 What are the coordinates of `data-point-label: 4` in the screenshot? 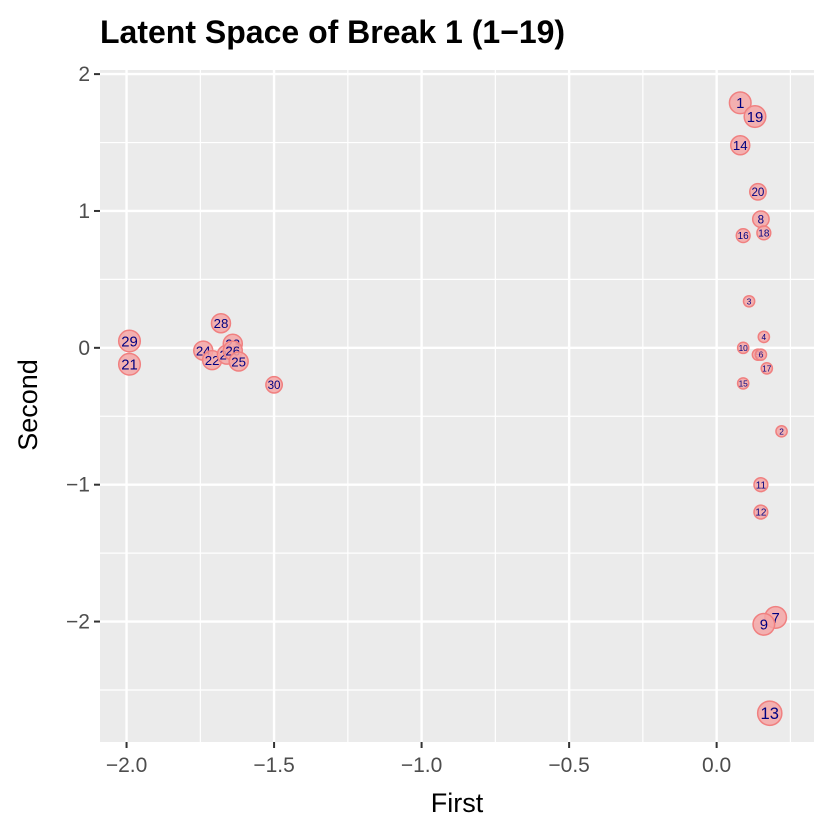 It's located at (764, 337).